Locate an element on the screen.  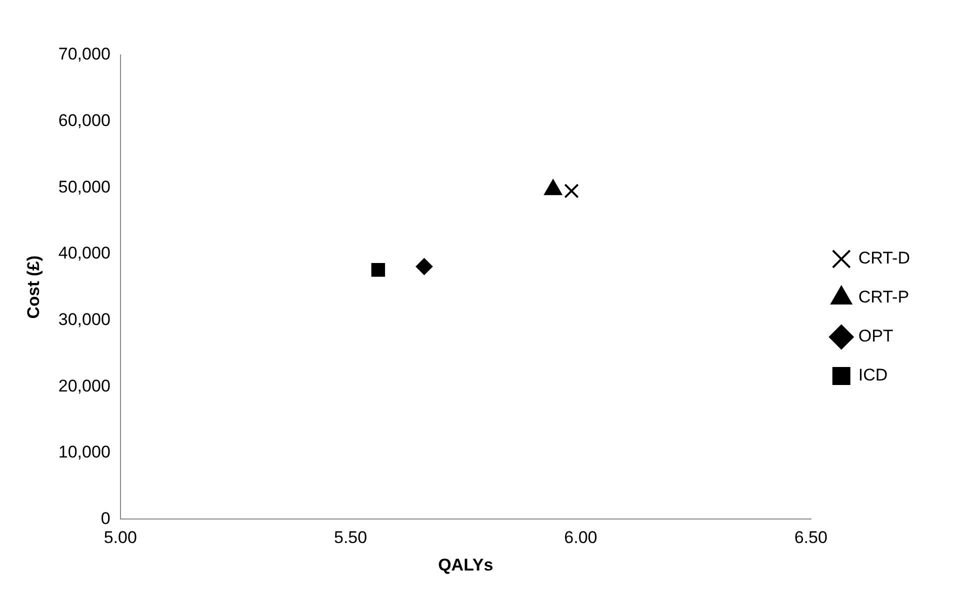
y-tick-label: 0 is located at coordinates (105, 518).